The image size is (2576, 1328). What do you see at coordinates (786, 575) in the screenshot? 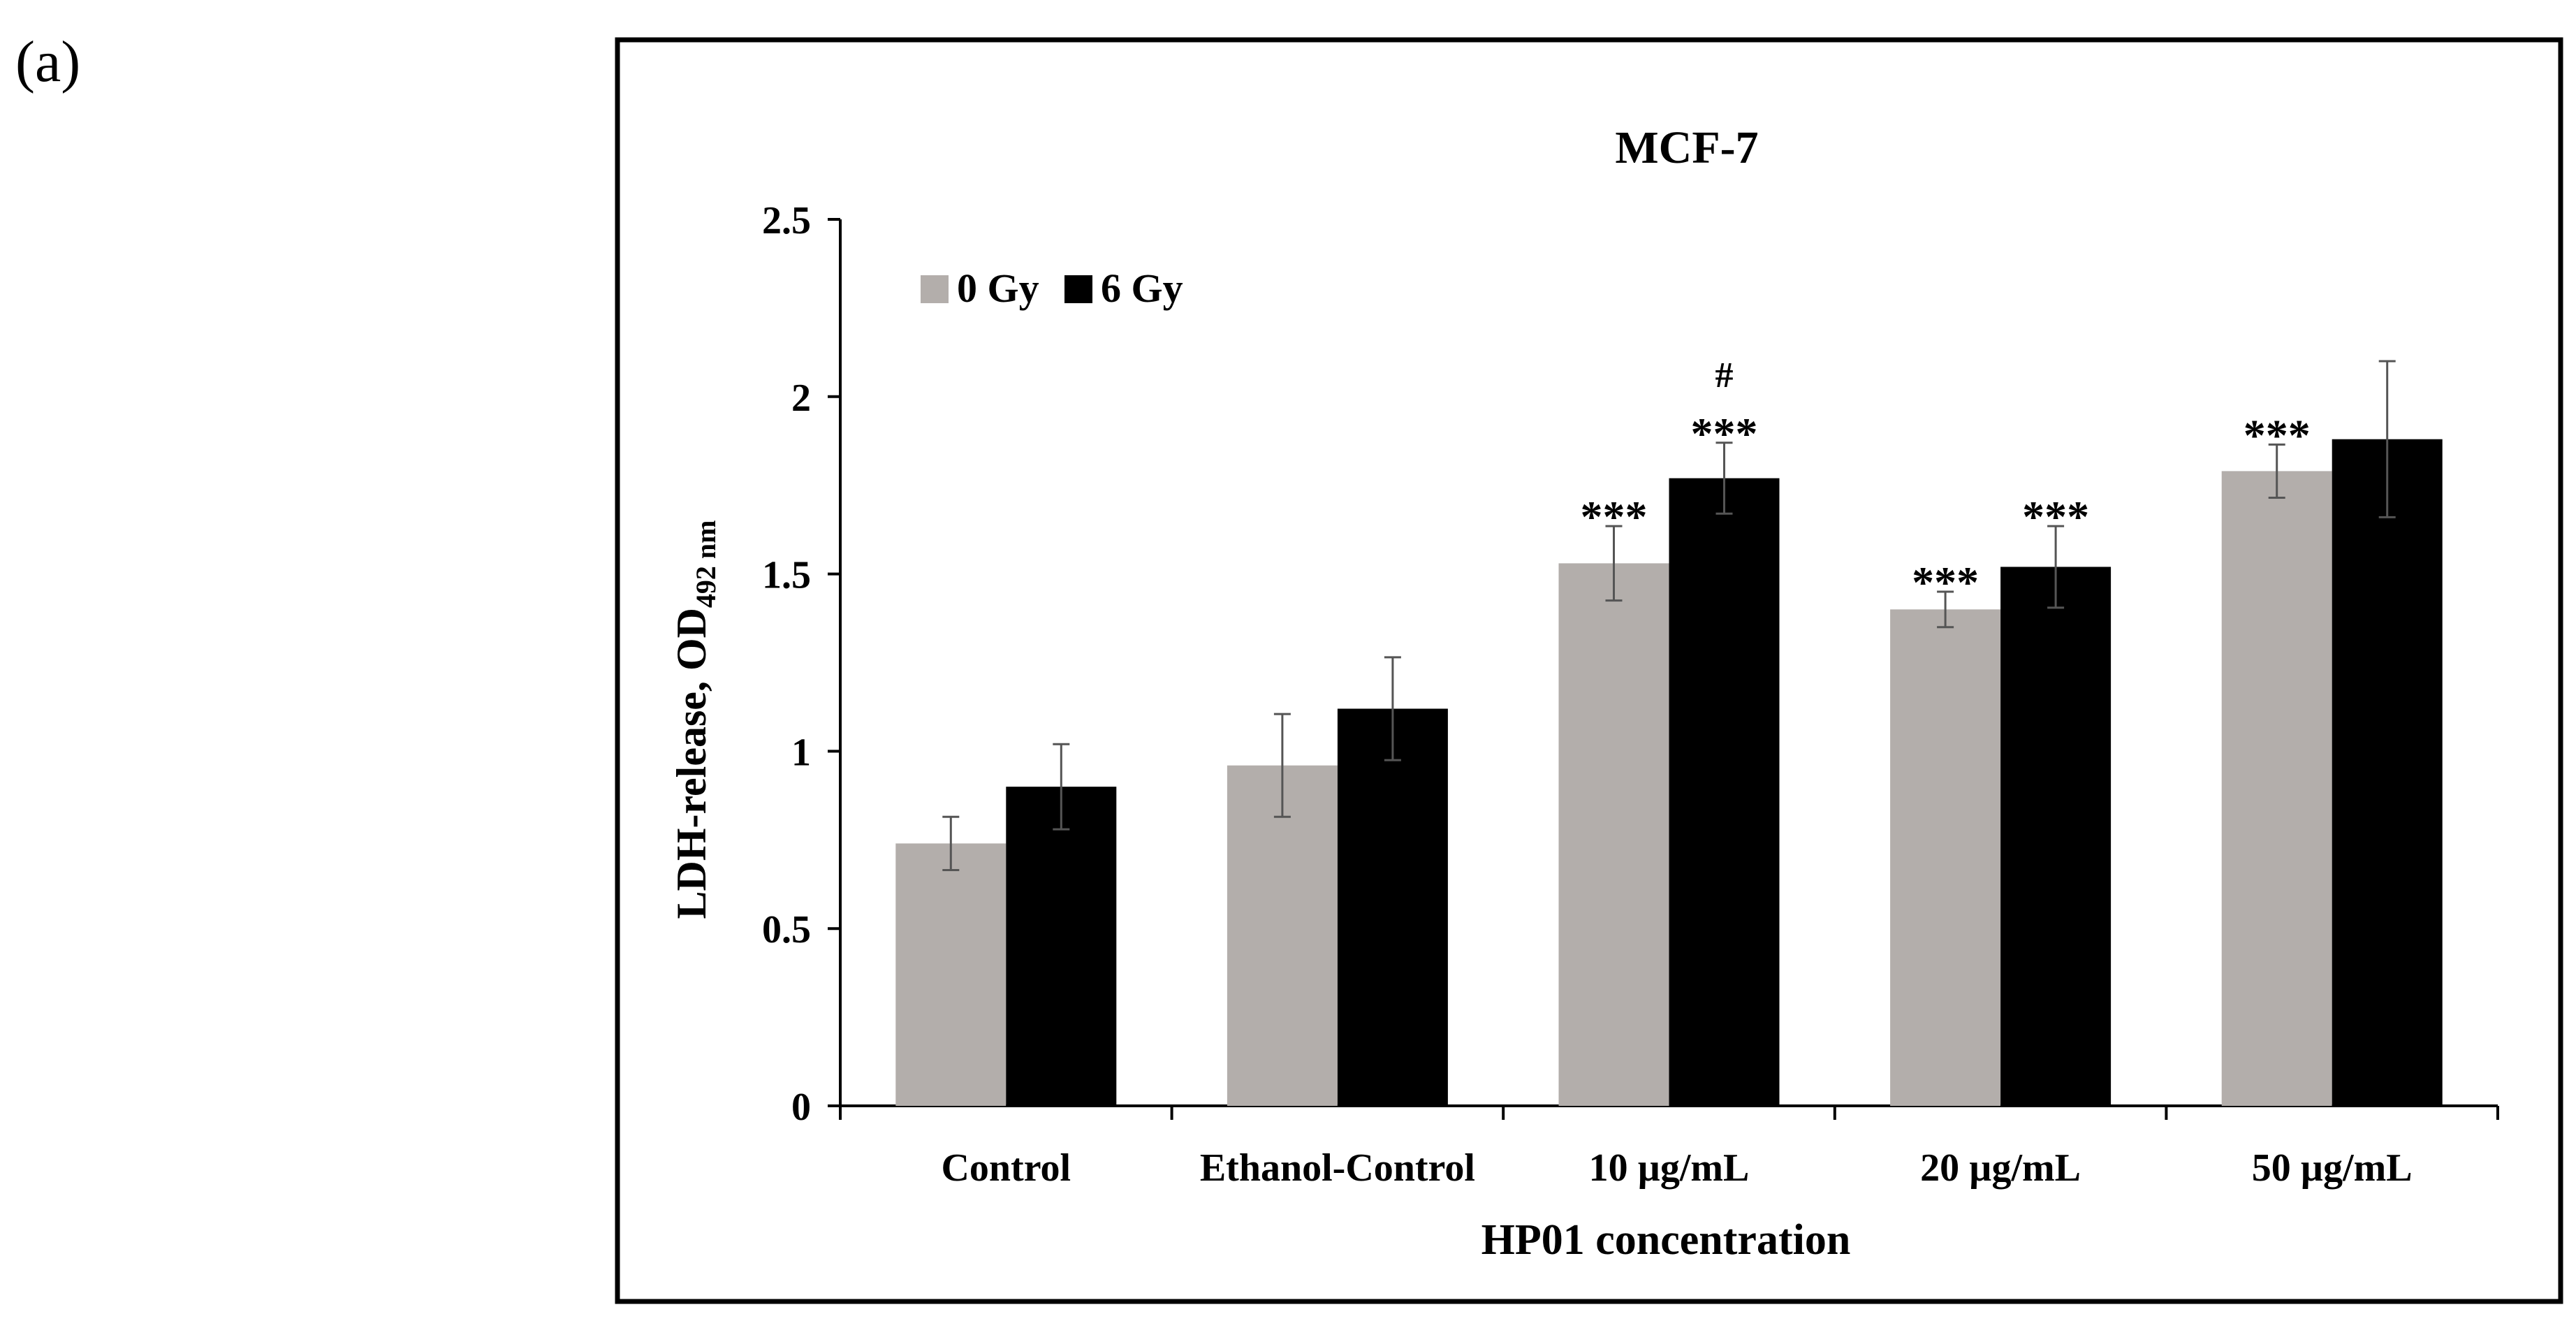
I see `y-tick-label: 1.5` at bounding box center [786, 575].